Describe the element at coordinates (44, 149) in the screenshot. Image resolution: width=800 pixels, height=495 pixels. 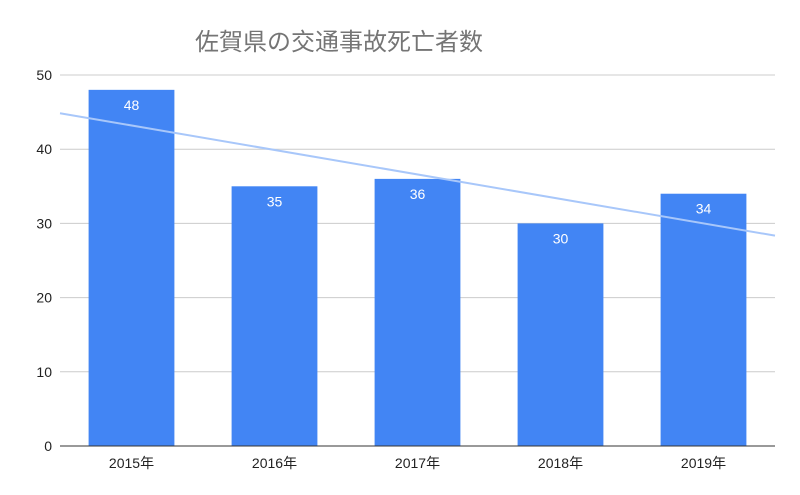
I see `y-tick-label: 40` at that location.